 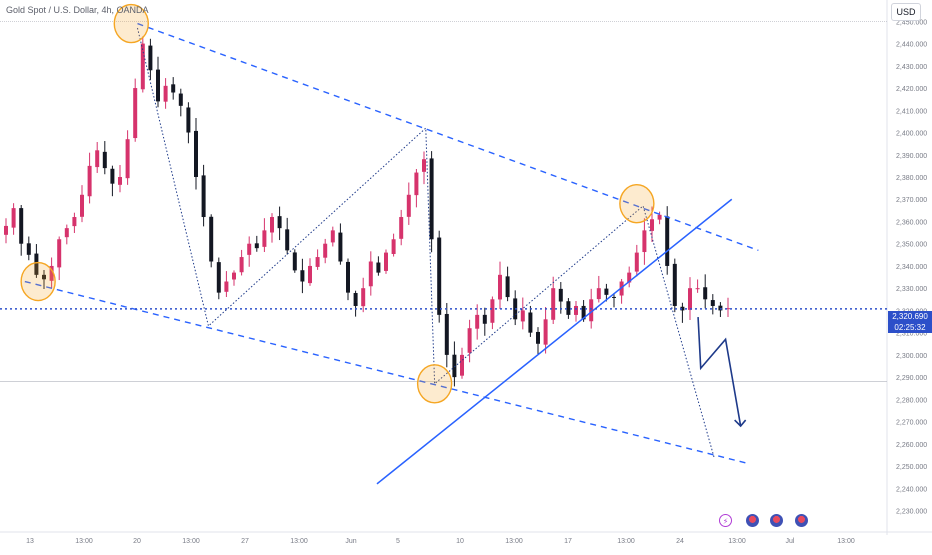 What do you see at coordinates (719, 372) in the screenshot?
I see `projection-arrow-path` at bounding box center [719, 372].